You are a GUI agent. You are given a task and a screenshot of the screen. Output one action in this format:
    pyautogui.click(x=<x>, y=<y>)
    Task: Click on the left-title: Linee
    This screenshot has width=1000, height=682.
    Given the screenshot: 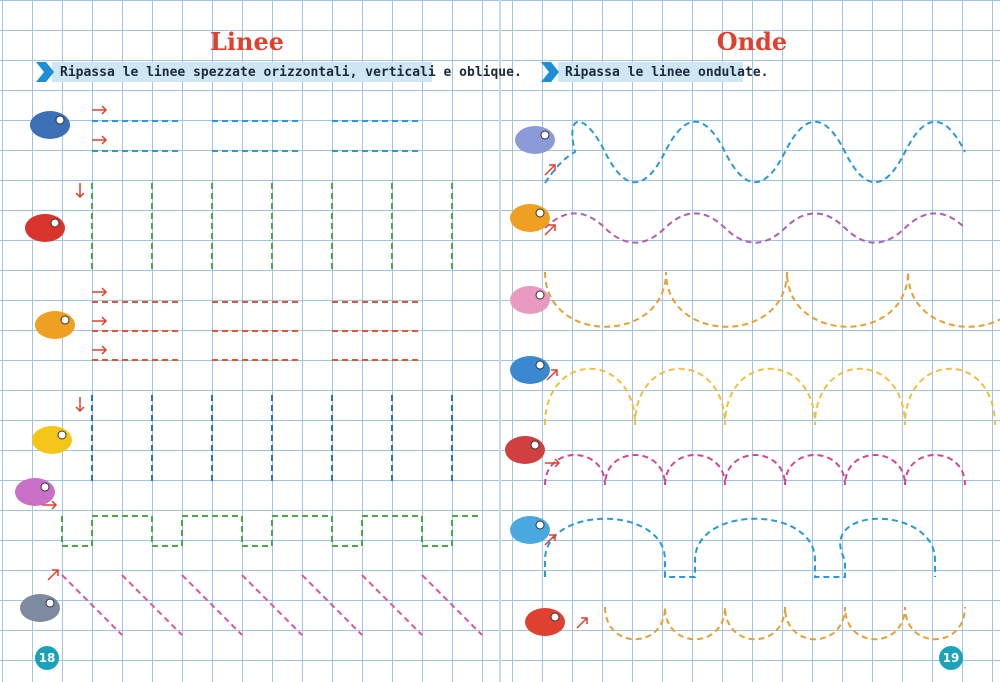 What is the action you would take?
    pyautogui.click(x=247, y=41)
    